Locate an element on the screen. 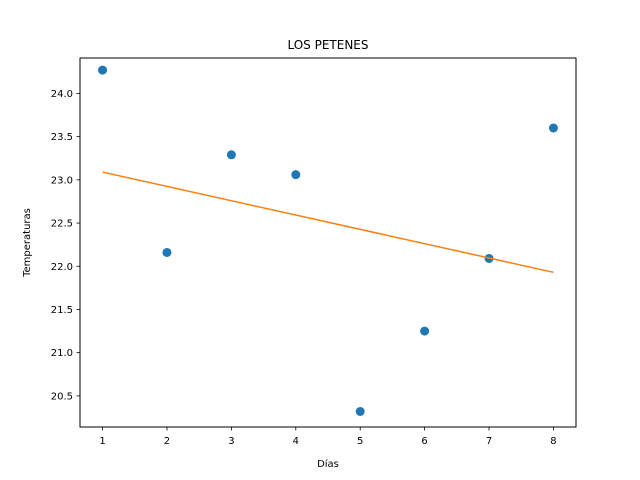 The image size is (640, 480). x-tick-label: 2 is located at coordinates (167, 441).